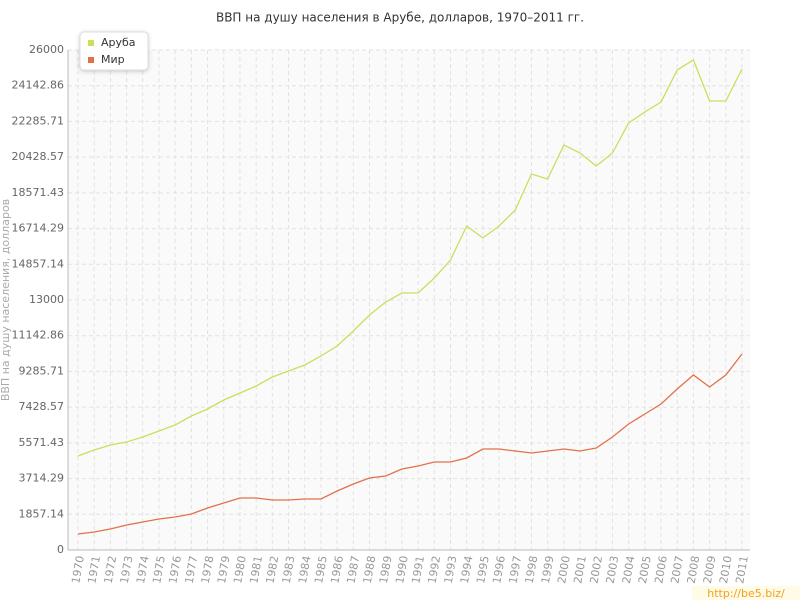 The height and width of the screenshot is (600, 800). I want to click on y-tick-label: 0, so click(60, 549).